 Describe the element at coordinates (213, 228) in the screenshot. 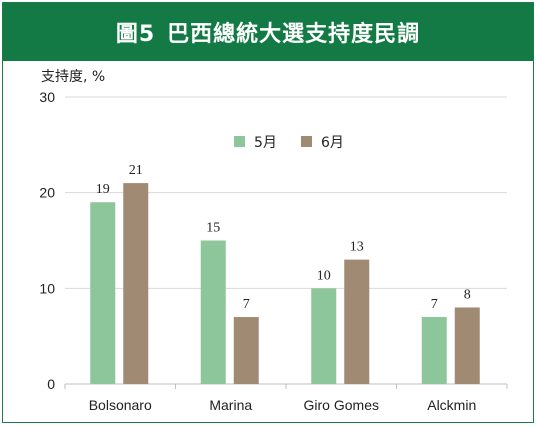

I see `data-label: 15` at that location.